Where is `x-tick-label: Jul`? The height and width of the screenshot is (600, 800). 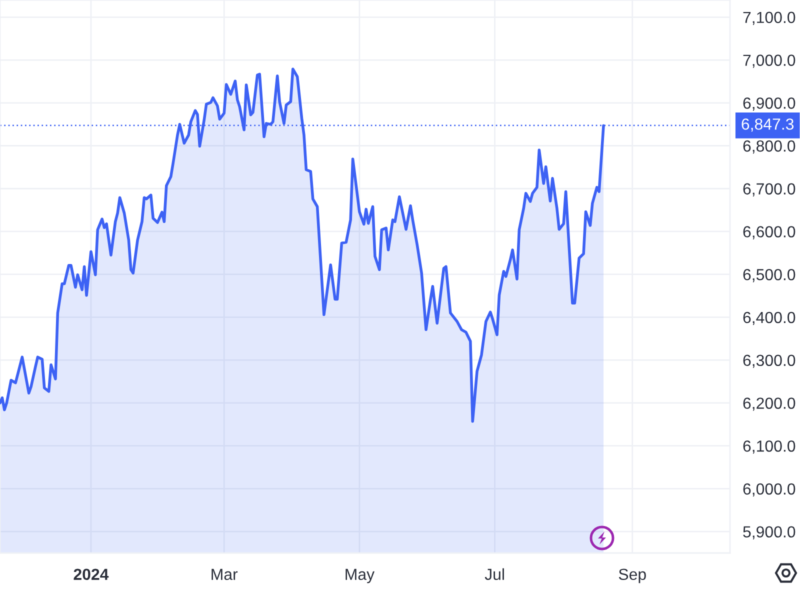
x-tick-label: Jul is located at coordinates (494, 574).